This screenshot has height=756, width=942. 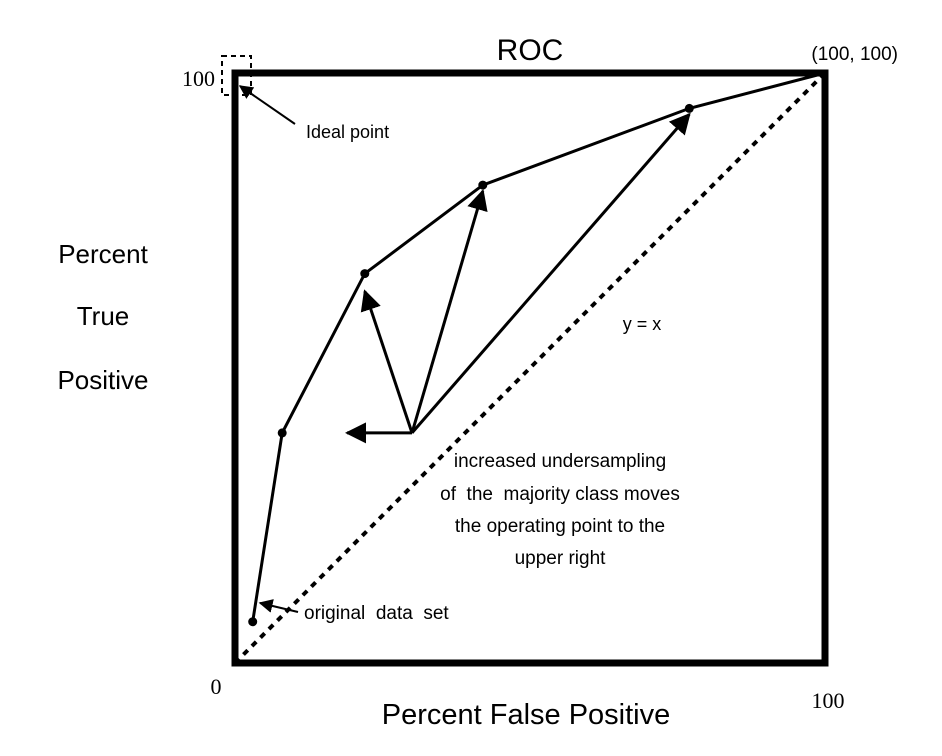 I want to click on original-data-arrow, so click(x=278, y=606).